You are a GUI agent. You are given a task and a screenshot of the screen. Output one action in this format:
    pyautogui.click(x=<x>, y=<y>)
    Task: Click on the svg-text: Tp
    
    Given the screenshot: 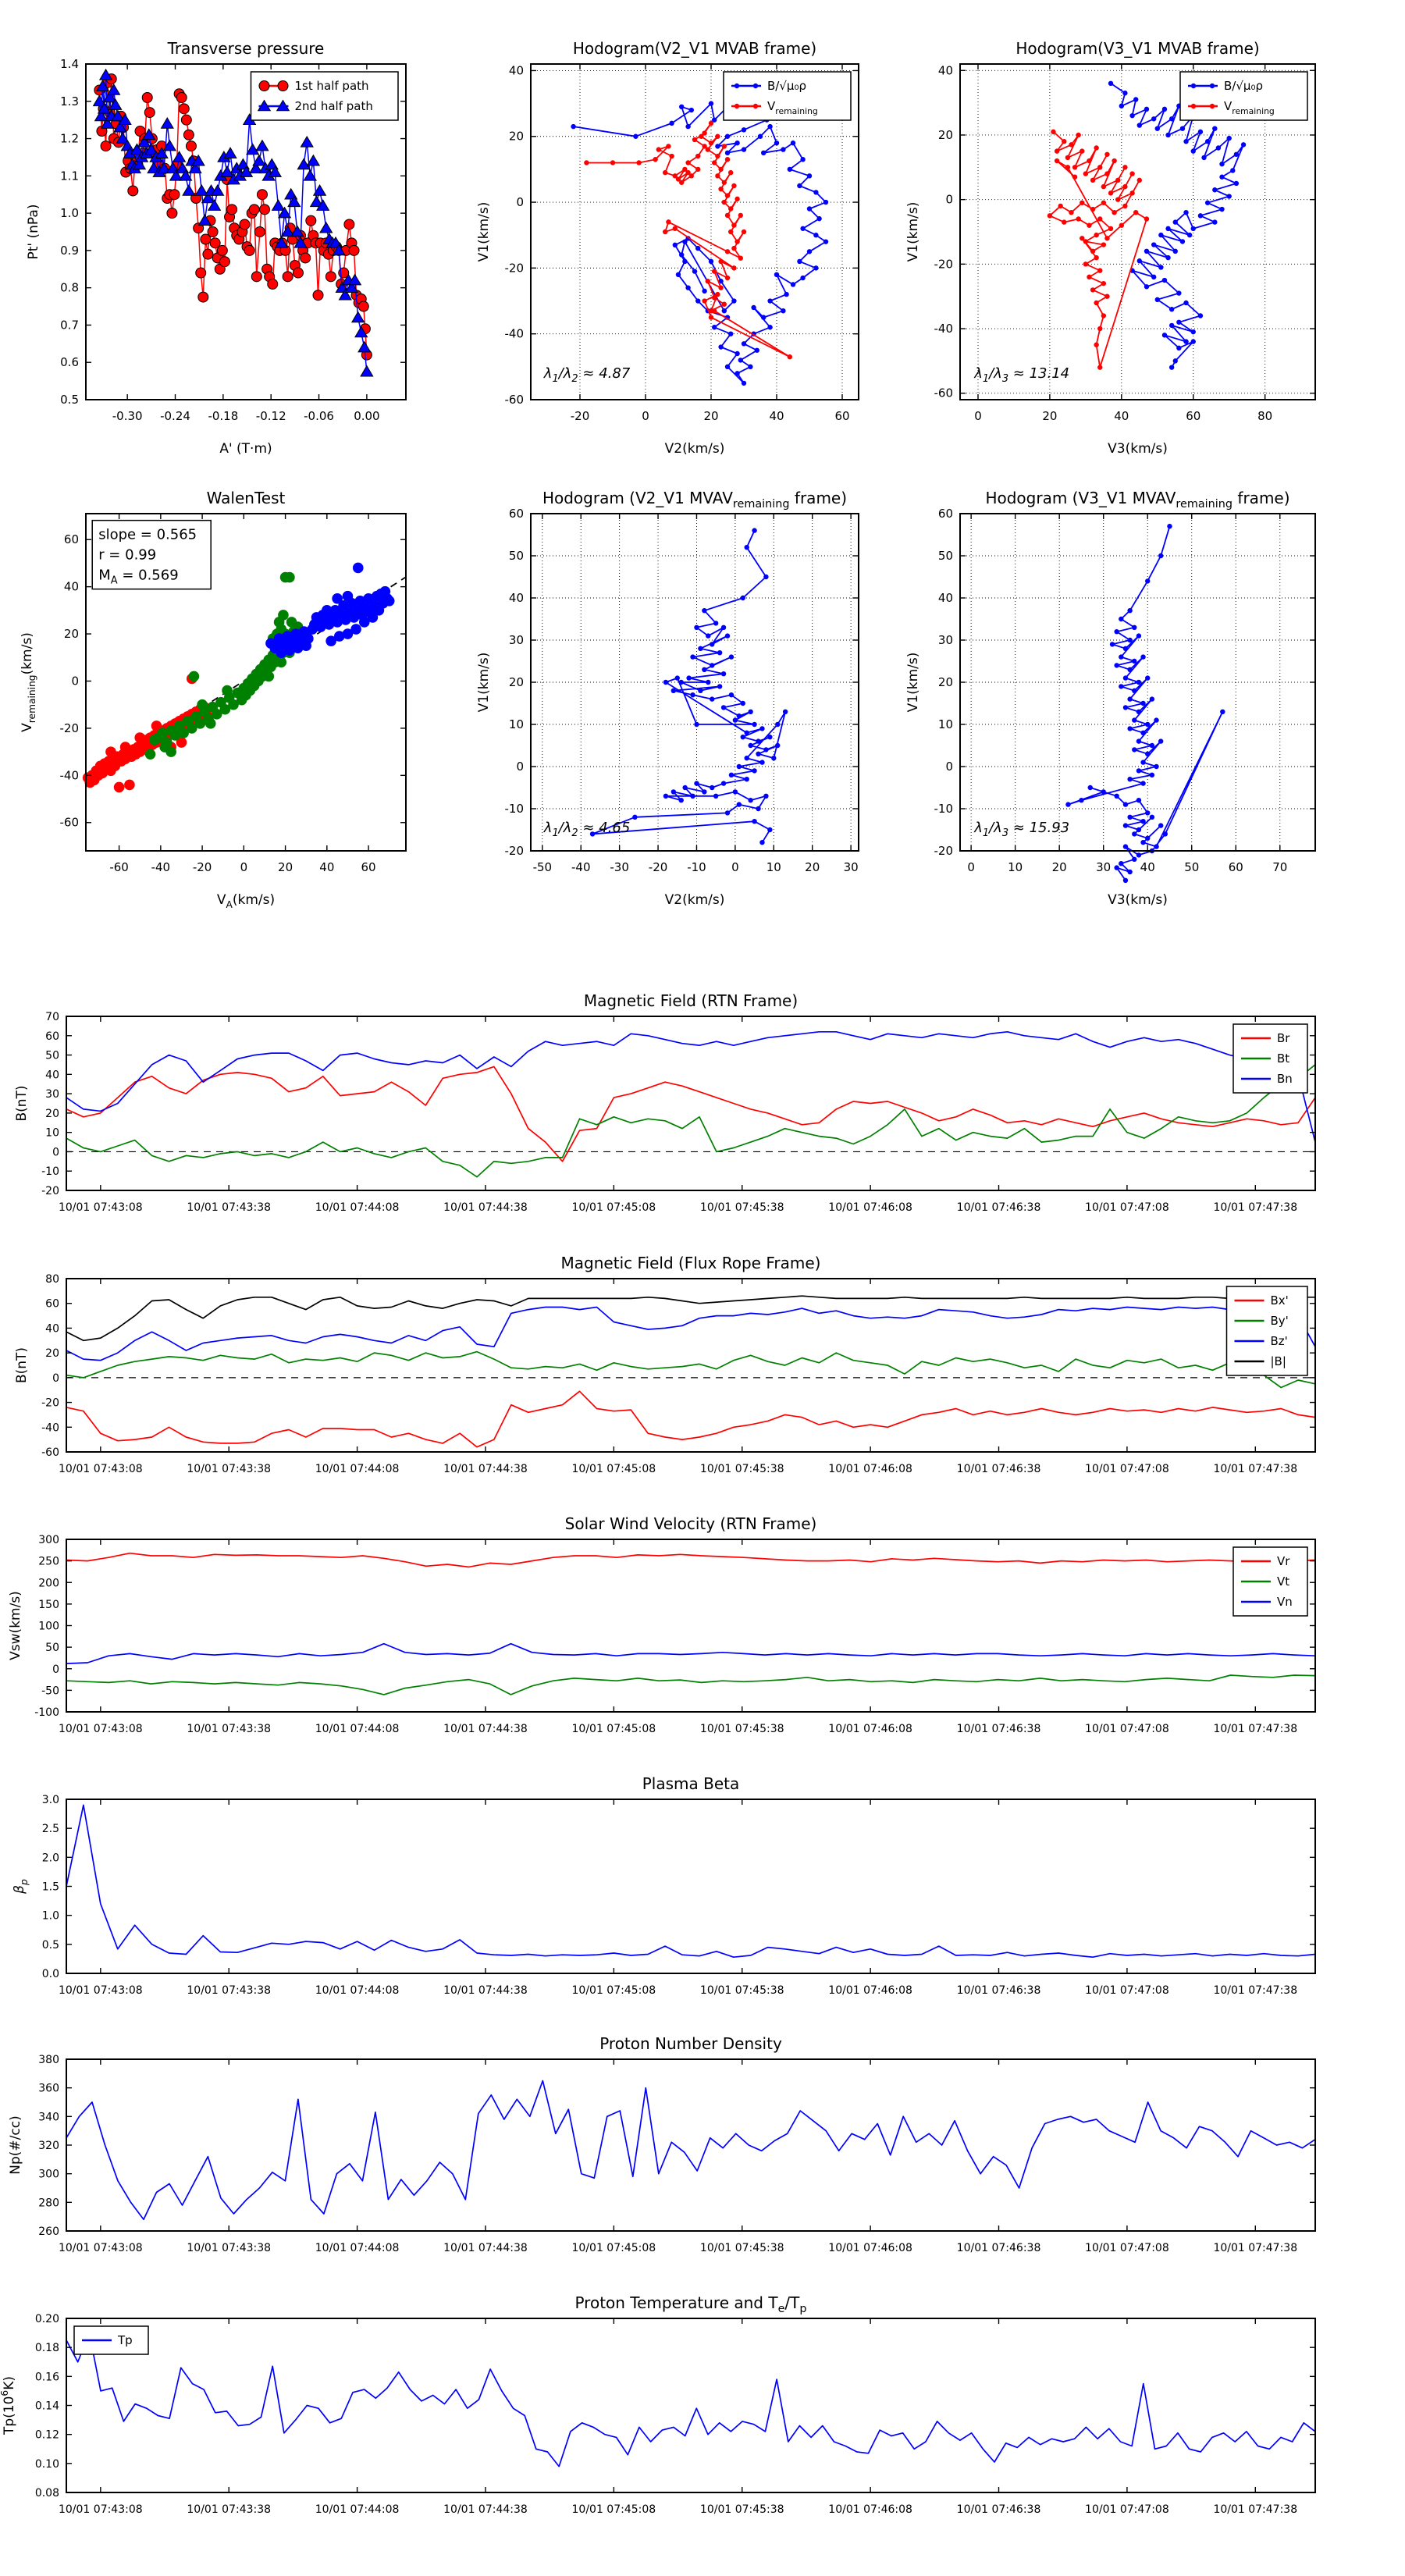 What is the action you would take?
    pyautogui.click(x=125, y=2340)
    